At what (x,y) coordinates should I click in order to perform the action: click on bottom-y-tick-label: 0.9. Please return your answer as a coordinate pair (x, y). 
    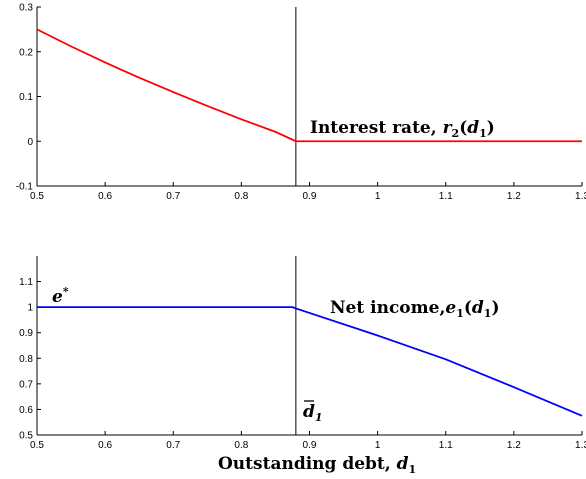
    Looking at the image, I should click on (26, 333).